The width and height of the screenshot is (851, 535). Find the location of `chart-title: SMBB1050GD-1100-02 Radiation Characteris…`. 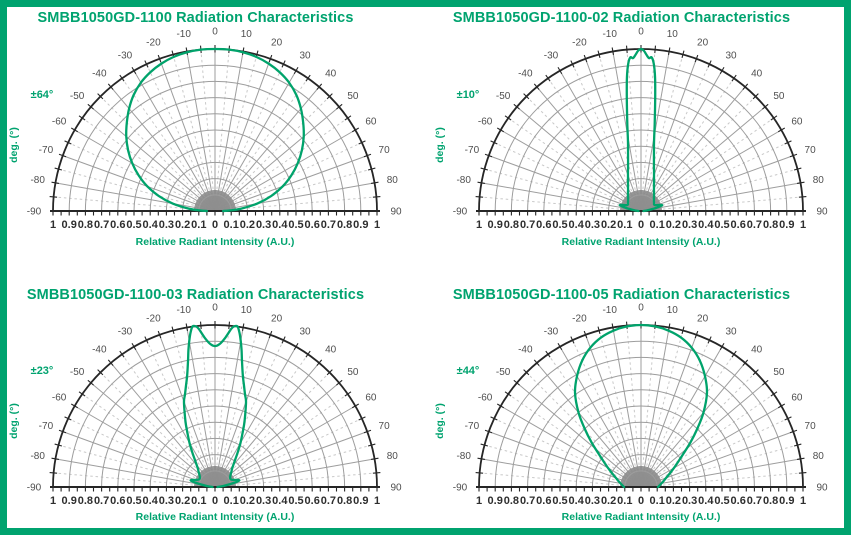

chart-title: SMBB1050GD-1100-02 Radiation Characteris… is located at coordinates (621, 18).